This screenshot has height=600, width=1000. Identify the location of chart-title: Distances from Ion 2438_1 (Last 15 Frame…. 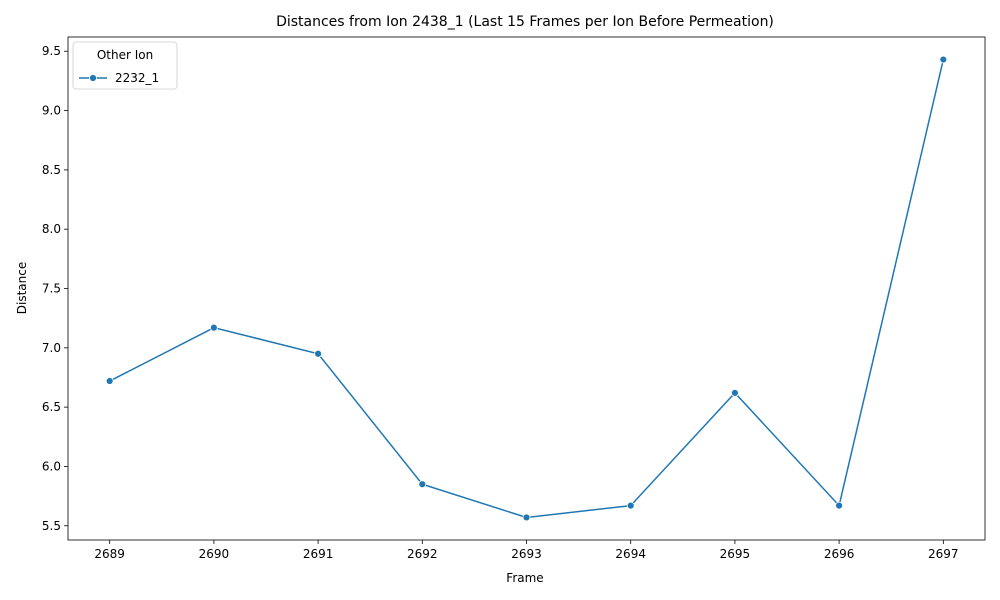
(525, 22).